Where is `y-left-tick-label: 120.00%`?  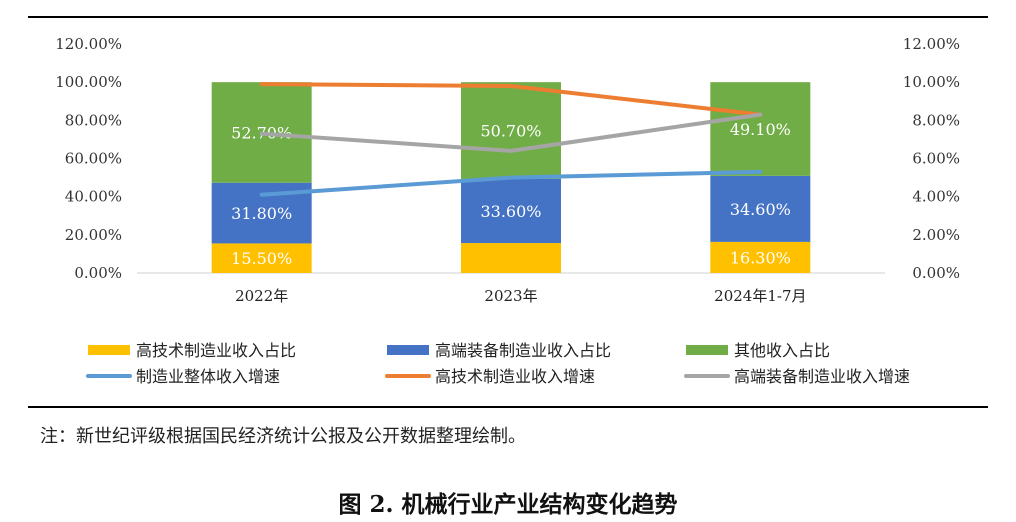 y-left-tick-label: 120.00% is located at coordinates (88, 44).